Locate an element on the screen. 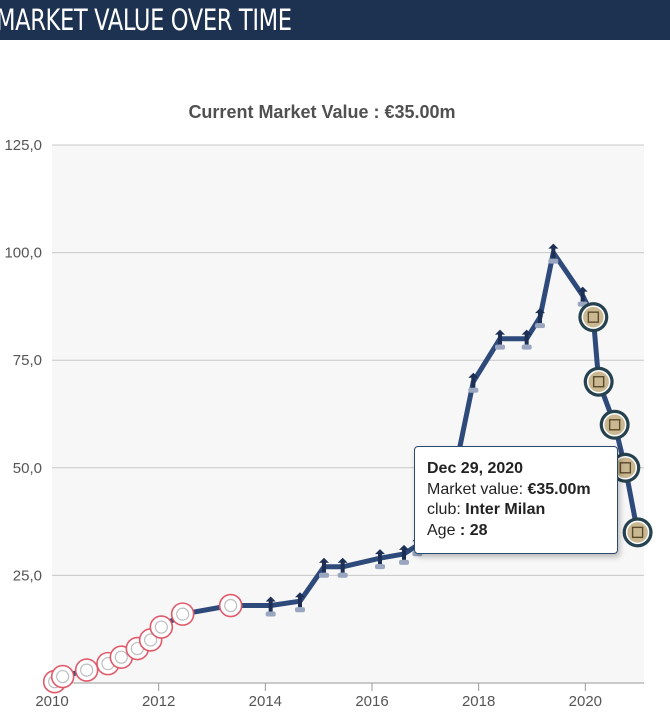 The height and width of the screenshot is (718, 670). tooltip-market-value: Market value: €35.00m is located at coordinates (509, 489).